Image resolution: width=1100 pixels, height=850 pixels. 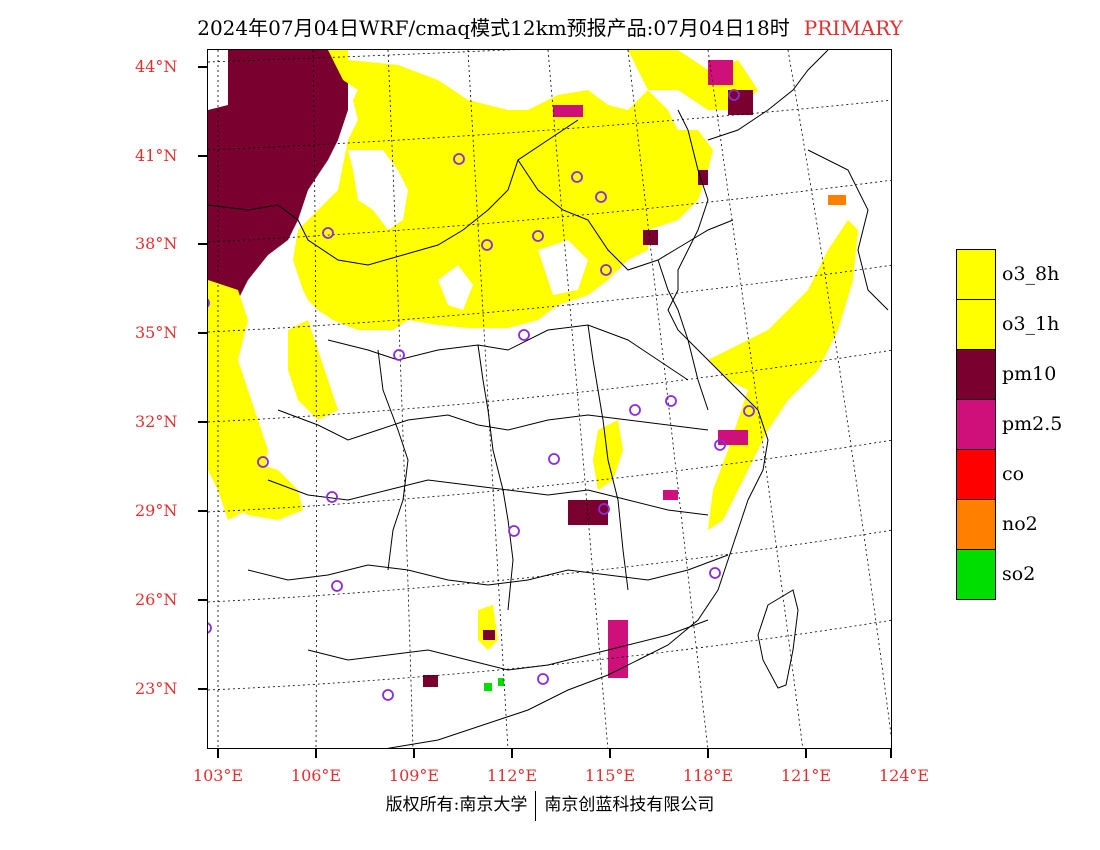 What do you see at coordinates (218, 775) in the screenshot?
I see `lon-label-103: 103°E` at bounding box center [218, 775].